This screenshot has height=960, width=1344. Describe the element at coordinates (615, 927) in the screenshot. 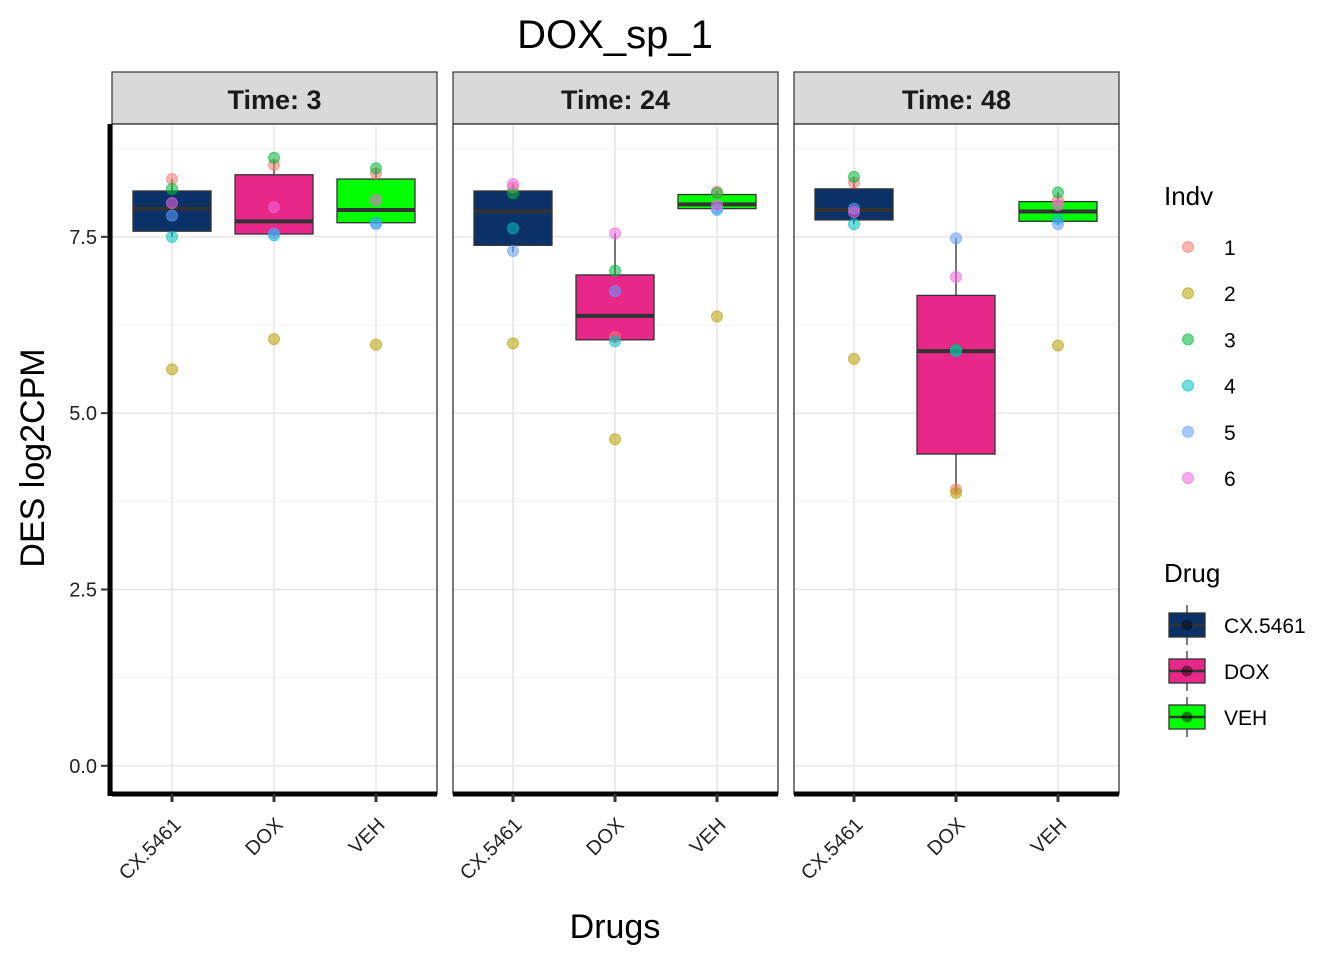

I see `x-axis-title: Drugs` at that location.